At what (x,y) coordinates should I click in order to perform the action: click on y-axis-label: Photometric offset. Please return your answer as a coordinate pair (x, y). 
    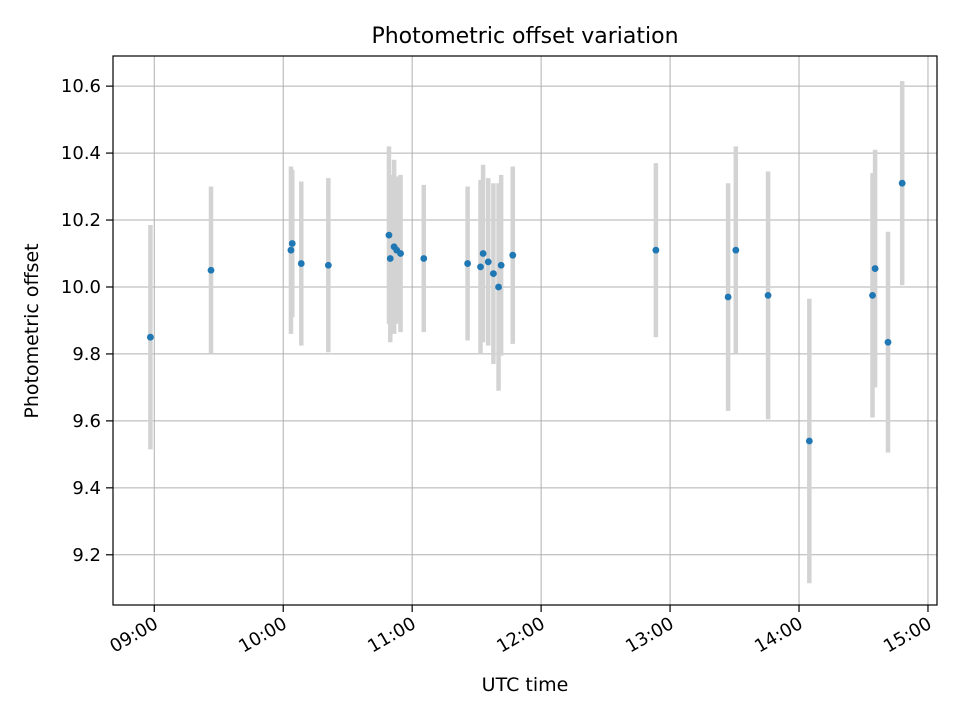
    Looking at the image, I should click on (32, 330).